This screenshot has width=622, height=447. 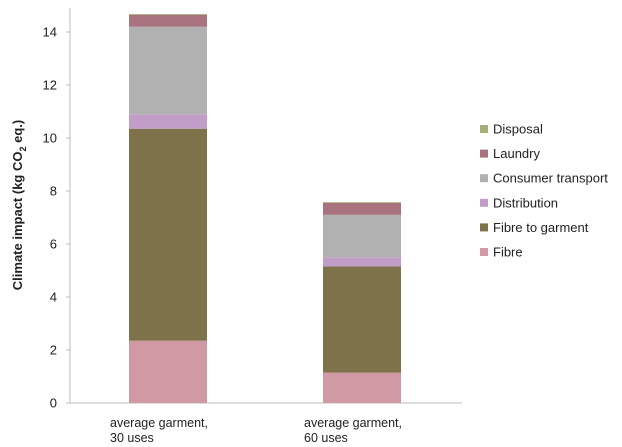 What do you see at coordinates (525, 202) in the screenshot?
I see `legend-label: Distribution` at bounding box center [525, 202].